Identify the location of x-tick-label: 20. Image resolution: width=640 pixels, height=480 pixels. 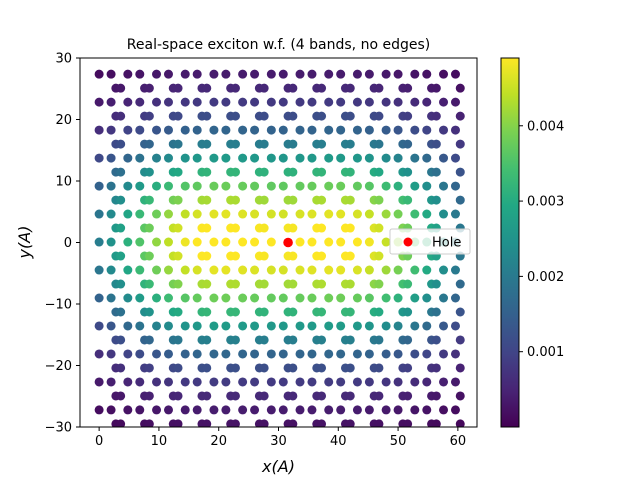
(218, 441).